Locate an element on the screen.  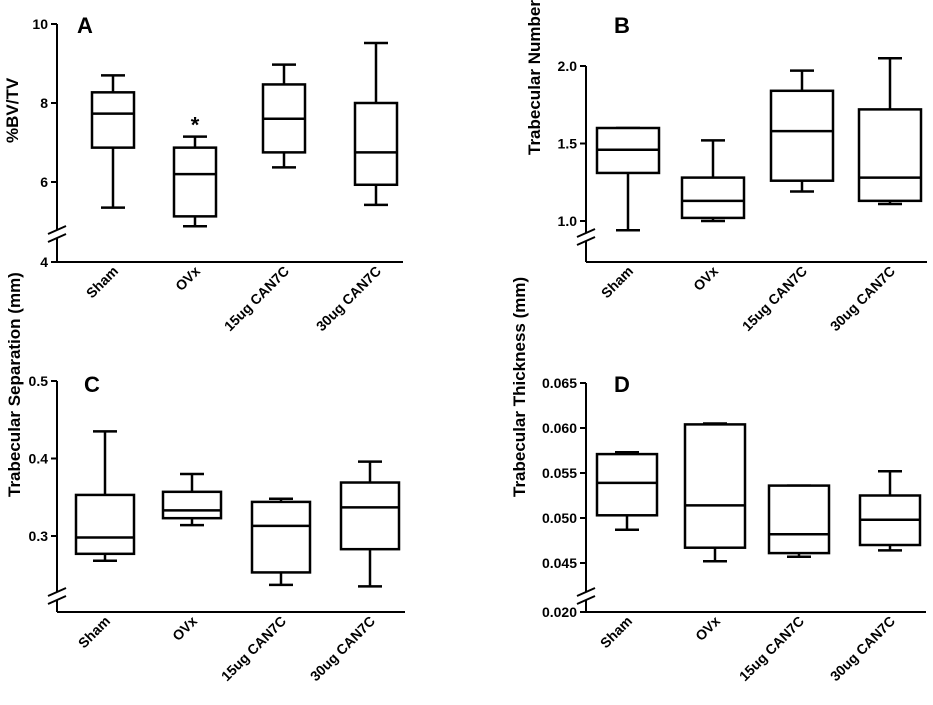
panel-label: D is located at coordinates (622, 384).